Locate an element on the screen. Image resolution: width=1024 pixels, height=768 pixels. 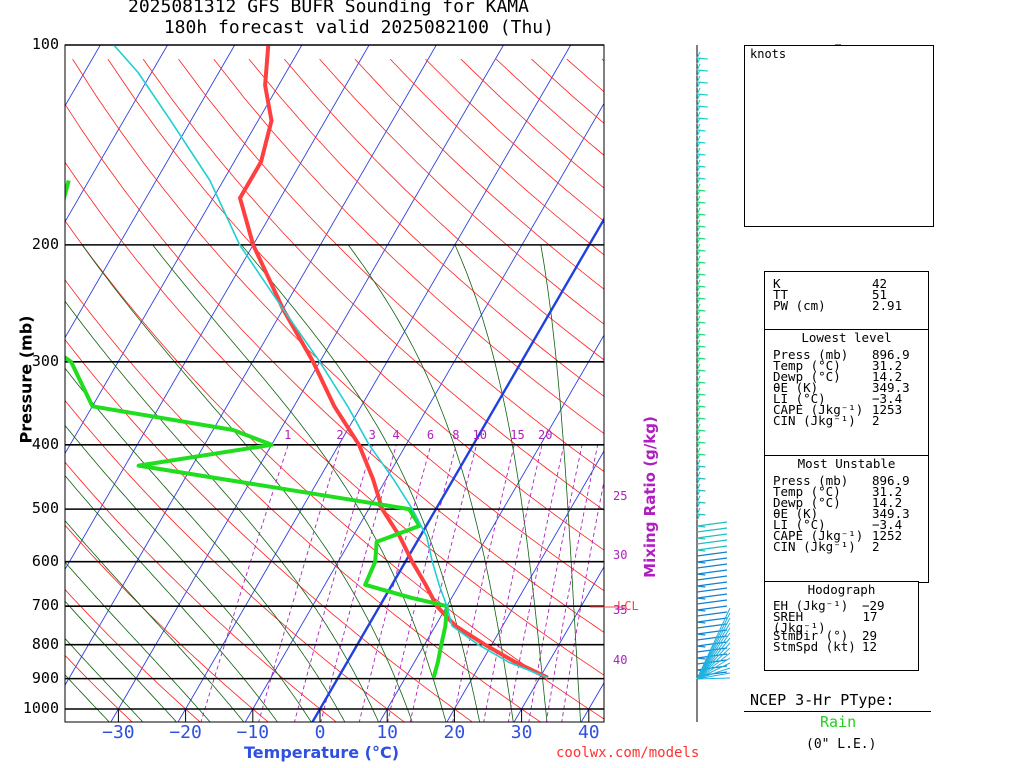
temperature-tick-label: 40 is located at coordinates (588, 732).